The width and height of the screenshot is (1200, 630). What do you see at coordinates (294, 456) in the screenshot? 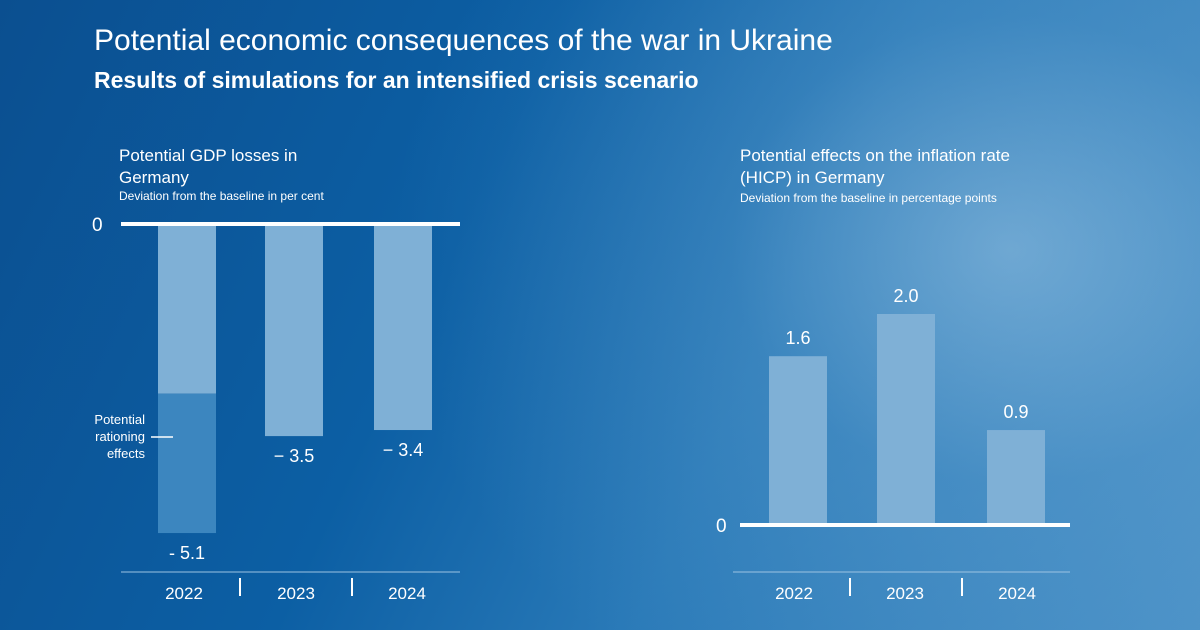
I see `gdp-data-label-2023: − 3.5` at bounding box center [294, 456].